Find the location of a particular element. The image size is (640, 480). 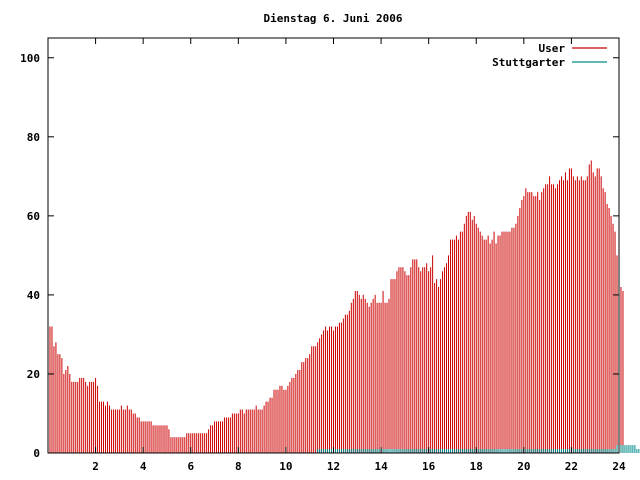

y-tick-label: 20 is located at coordinates (33, 374).